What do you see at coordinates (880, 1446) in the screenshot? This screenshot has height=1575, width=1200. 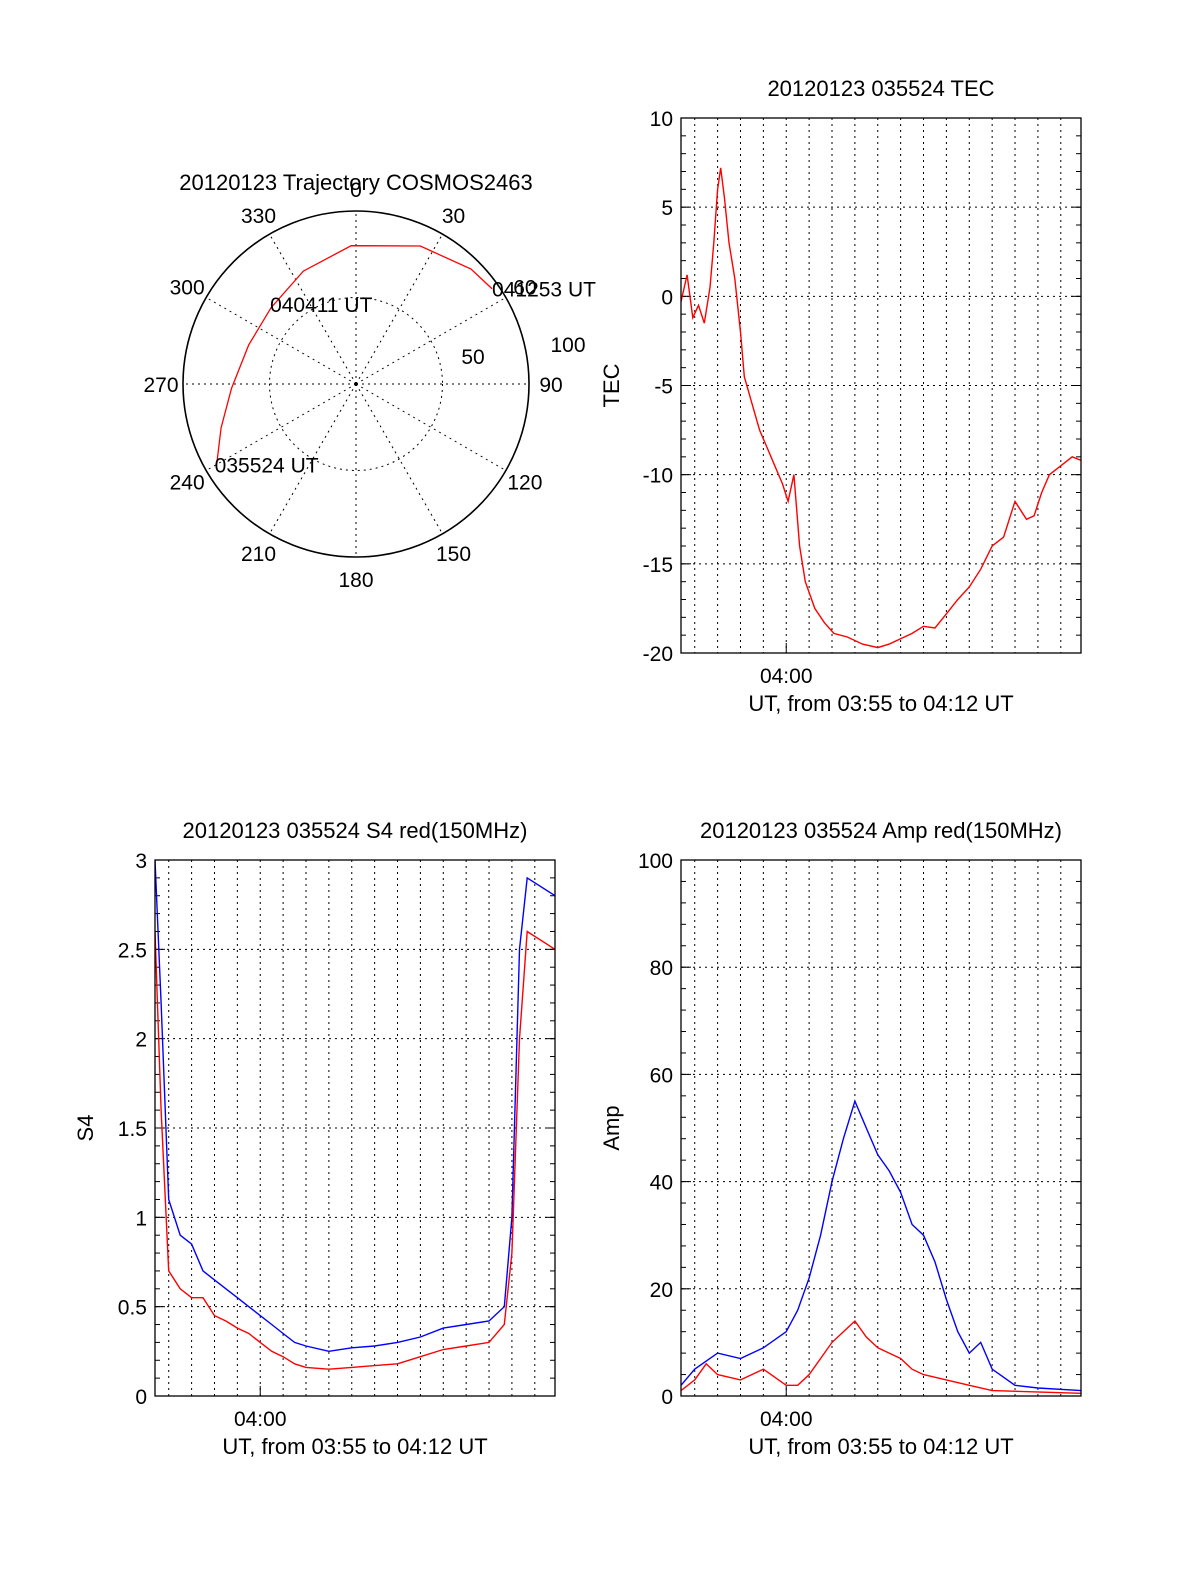 I see `amp-xlabel: UT, from 03:55 to 04:12 UT` at bounding box center [880, 1446].